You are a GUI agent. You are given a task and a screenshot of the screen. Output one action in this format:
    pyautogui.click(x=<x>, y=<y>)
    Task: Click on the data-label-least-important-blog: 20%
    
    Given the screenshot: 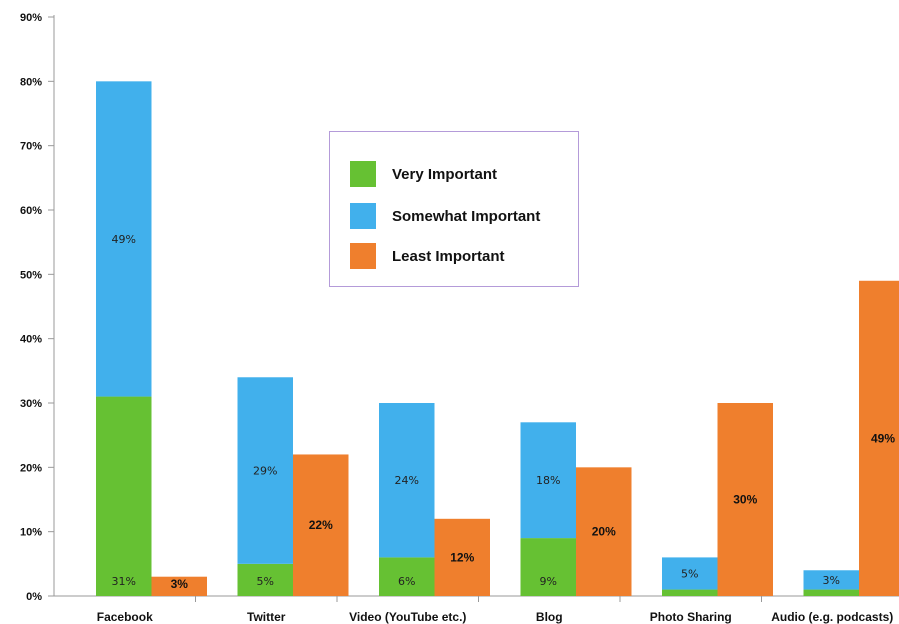 What is the action you would take?
    pyautogui.click(x=604, y=532)
    